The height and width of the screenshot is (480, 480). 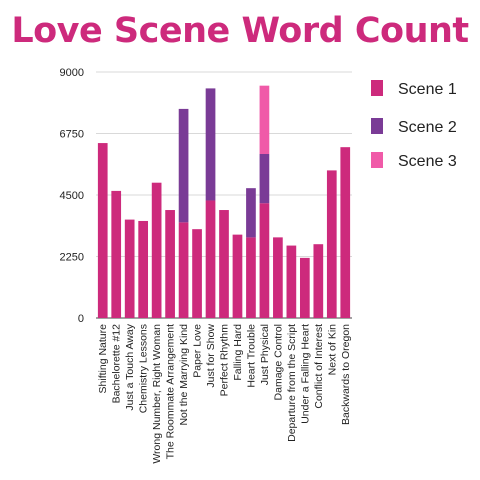 I want to click on x-tick-label: Bachelorette #12, so click(x=117, y=364).